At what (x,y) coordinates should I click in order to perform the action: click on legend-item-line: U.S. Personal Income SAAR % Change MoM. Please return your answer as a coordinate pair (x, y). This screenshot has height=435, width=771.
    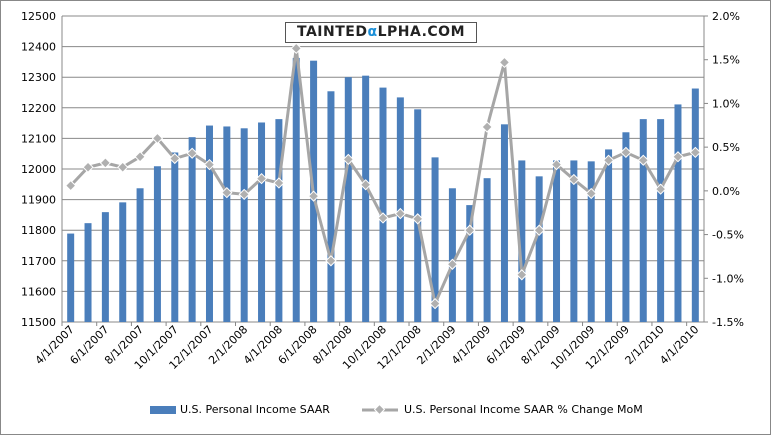
    Looking at the image, I should click on (501, 409).